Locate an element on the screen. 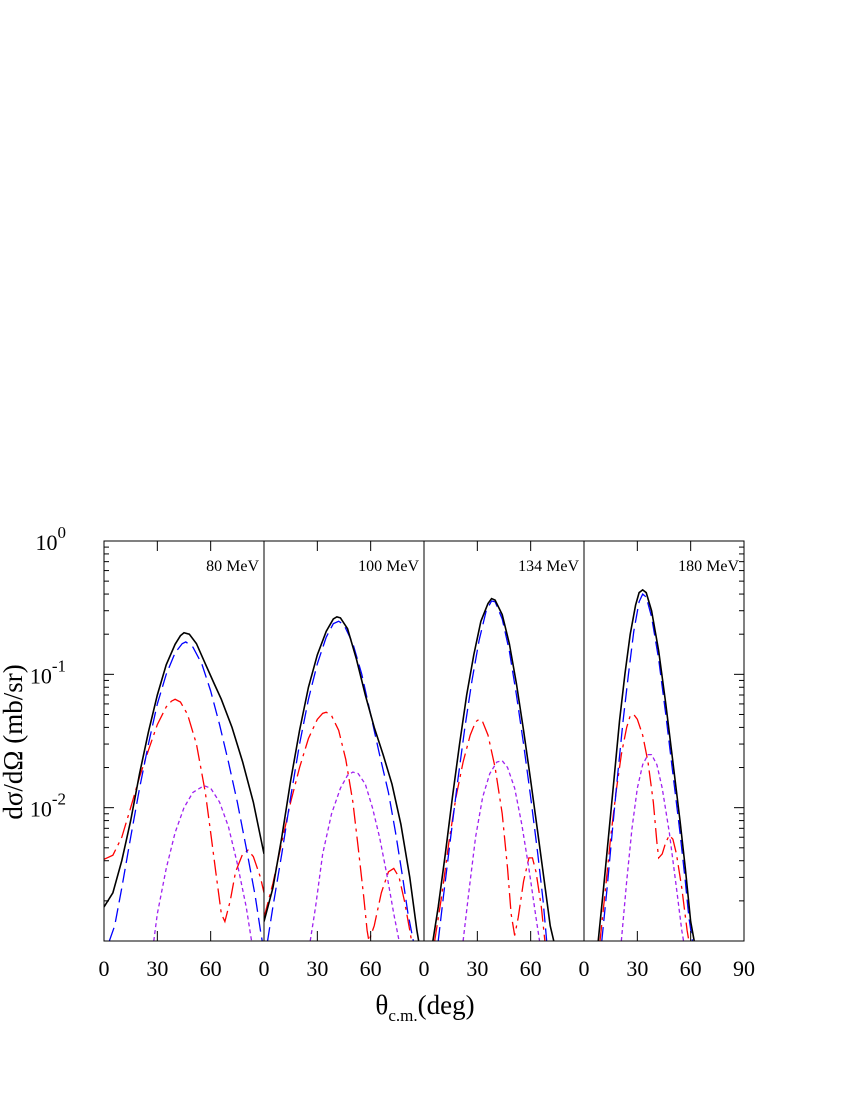 Image resolution: width=850 pixels, height=1100 pixels. panel-4-curves is located at coordinates (646, 764).